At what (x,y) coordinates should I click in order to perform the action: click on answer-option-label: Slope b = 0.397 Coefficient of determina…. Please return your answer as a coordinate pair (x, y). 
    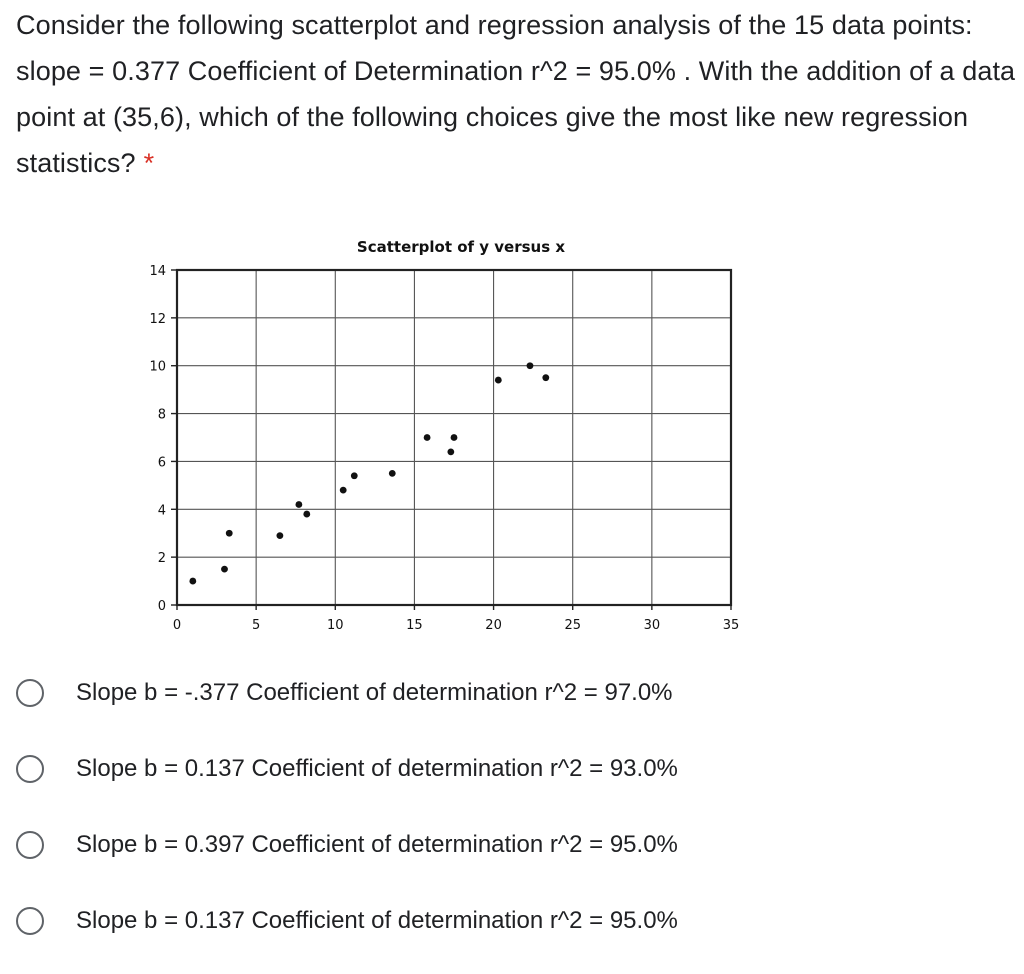
    Looking at the image, I should click on (377, 844).